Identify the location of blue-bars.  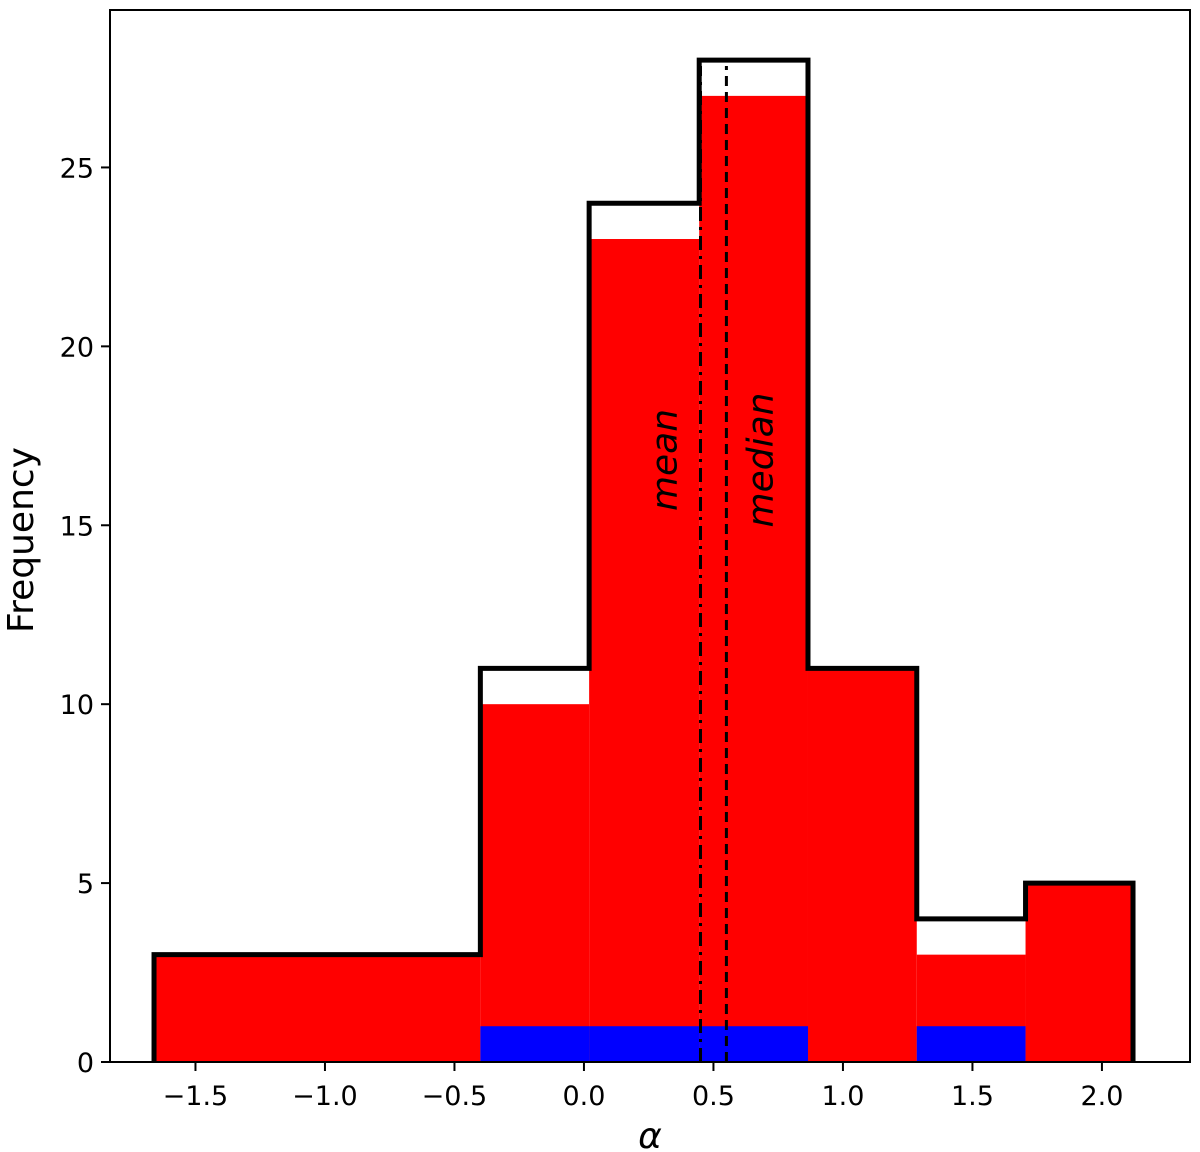
(753, 1044).